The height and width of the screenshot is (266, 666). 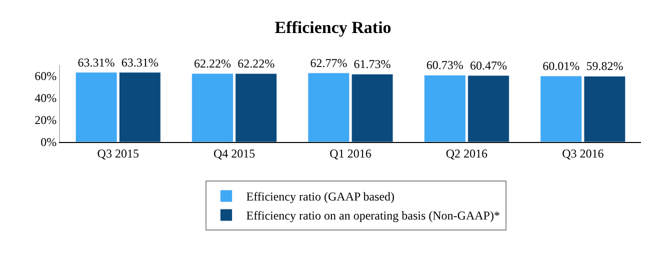 What do you see at coordinates (583, 153) in the screenshot?
I see `x-tick-label: Q3 2016` at bounding box center [583, 153].